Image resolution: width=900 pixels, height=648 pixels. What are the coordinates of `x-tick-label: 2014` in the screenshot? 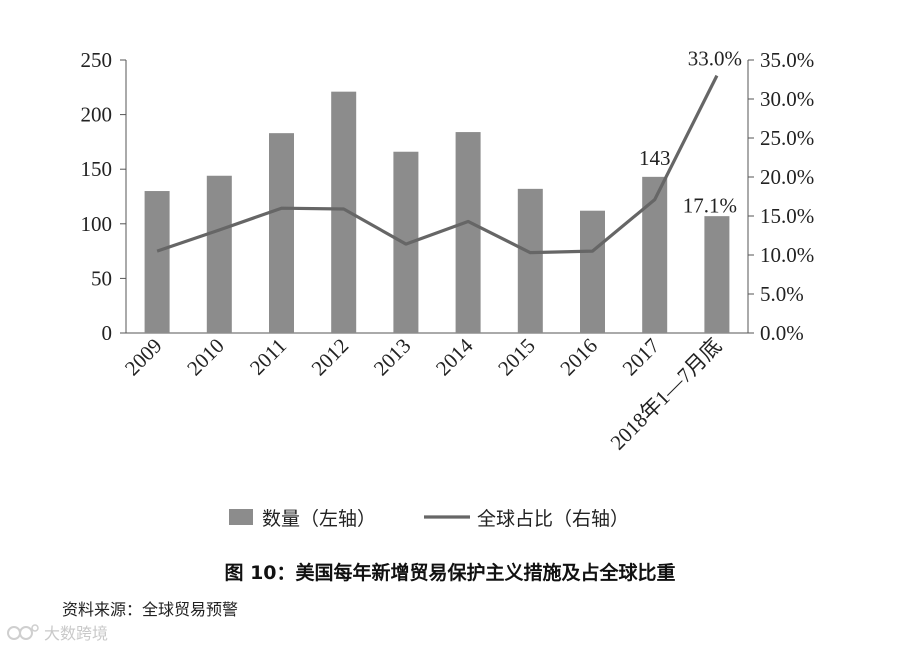 It's located at (454, 356).